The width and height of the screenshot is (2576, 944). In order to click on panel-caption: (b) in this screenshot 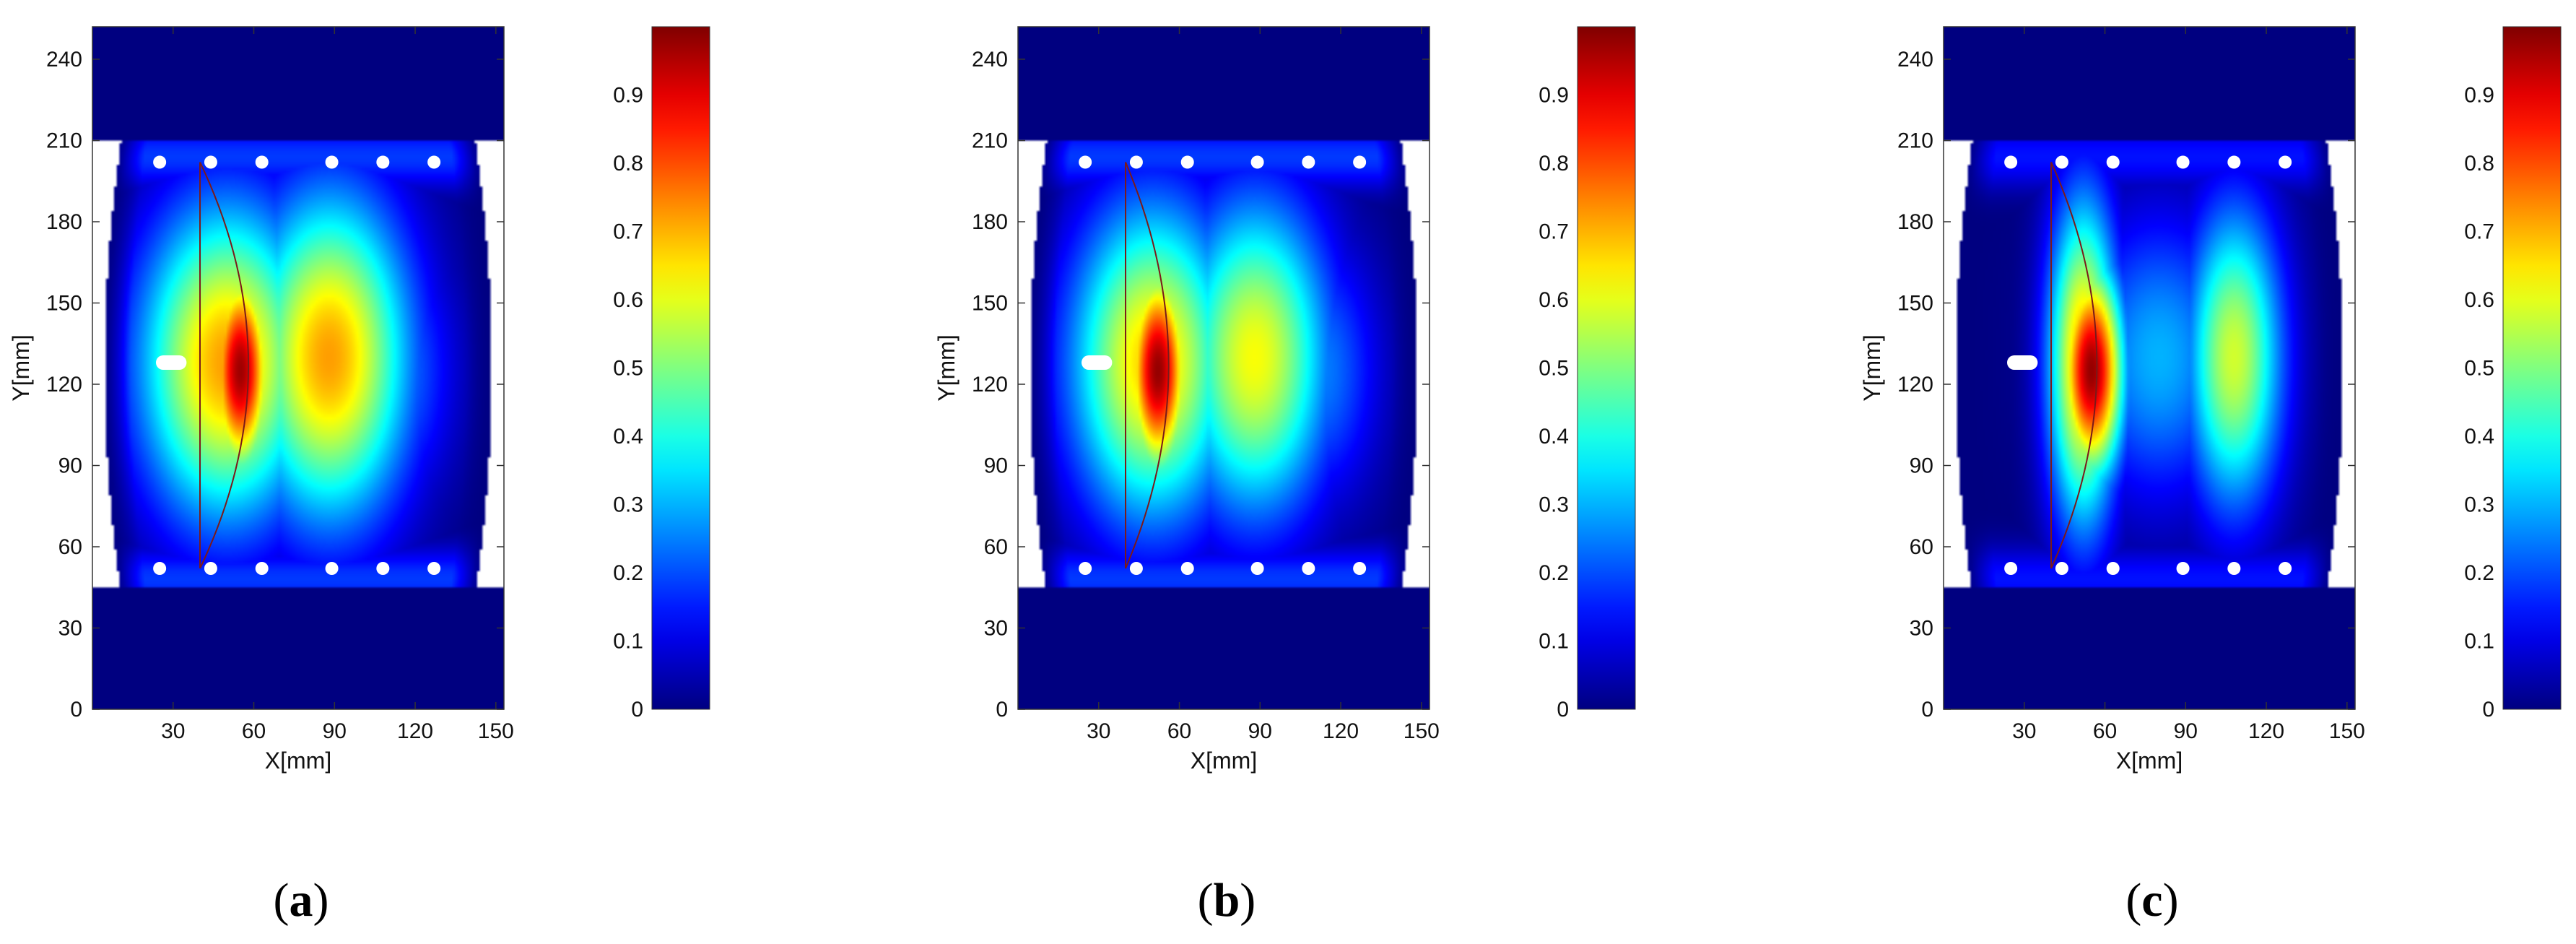, I will do `click(1227, 901)`.